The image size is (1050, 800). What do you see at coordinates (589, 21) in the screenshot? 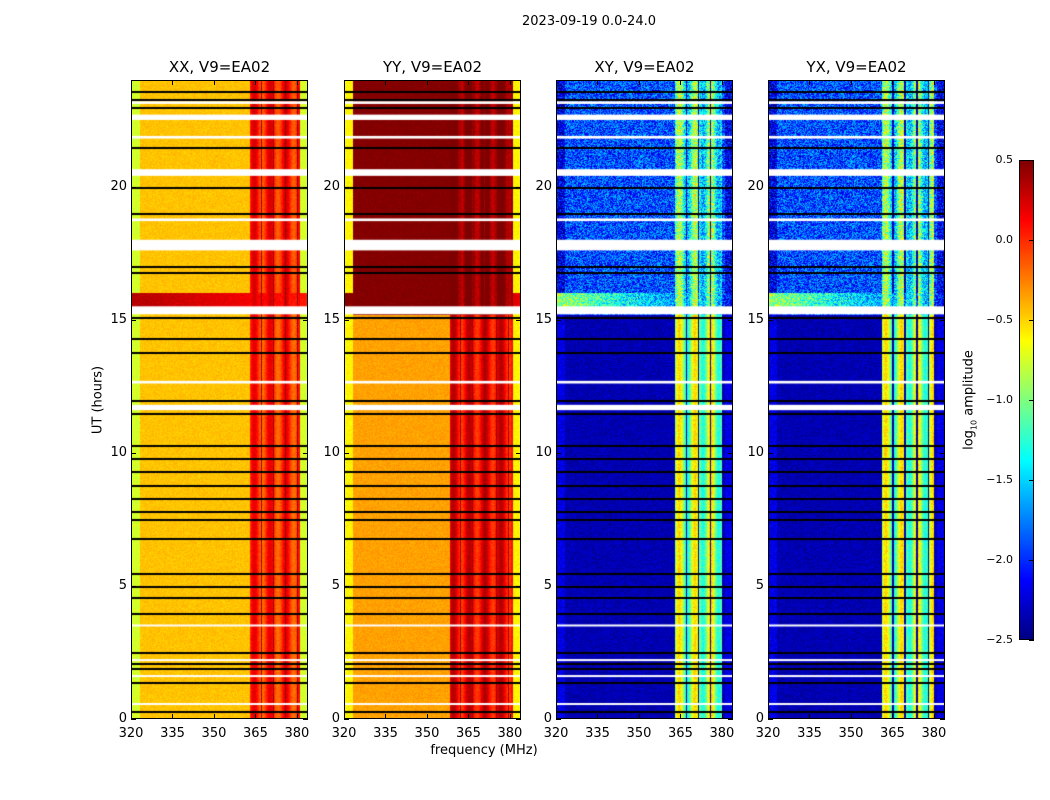
I see `figure-title: 2023-09-19 0.0-24.0` at bounding box center [589, 21].